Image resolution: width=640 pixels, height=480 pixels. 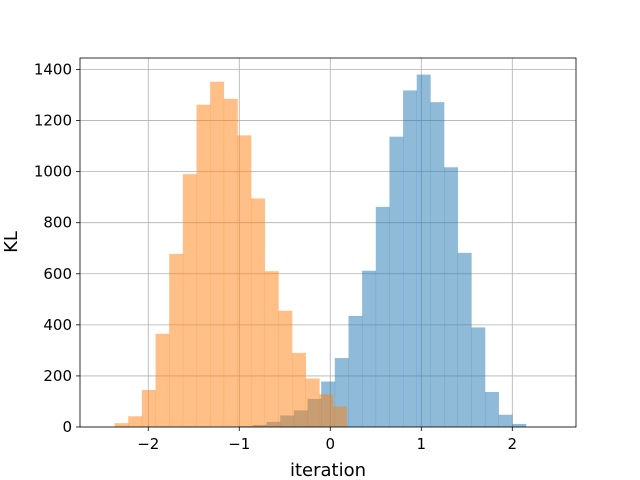 What do you see at coordinates (57, 223) in the screenshot?
I see `y-tick-label: 800` at bounding box center [57, 223].